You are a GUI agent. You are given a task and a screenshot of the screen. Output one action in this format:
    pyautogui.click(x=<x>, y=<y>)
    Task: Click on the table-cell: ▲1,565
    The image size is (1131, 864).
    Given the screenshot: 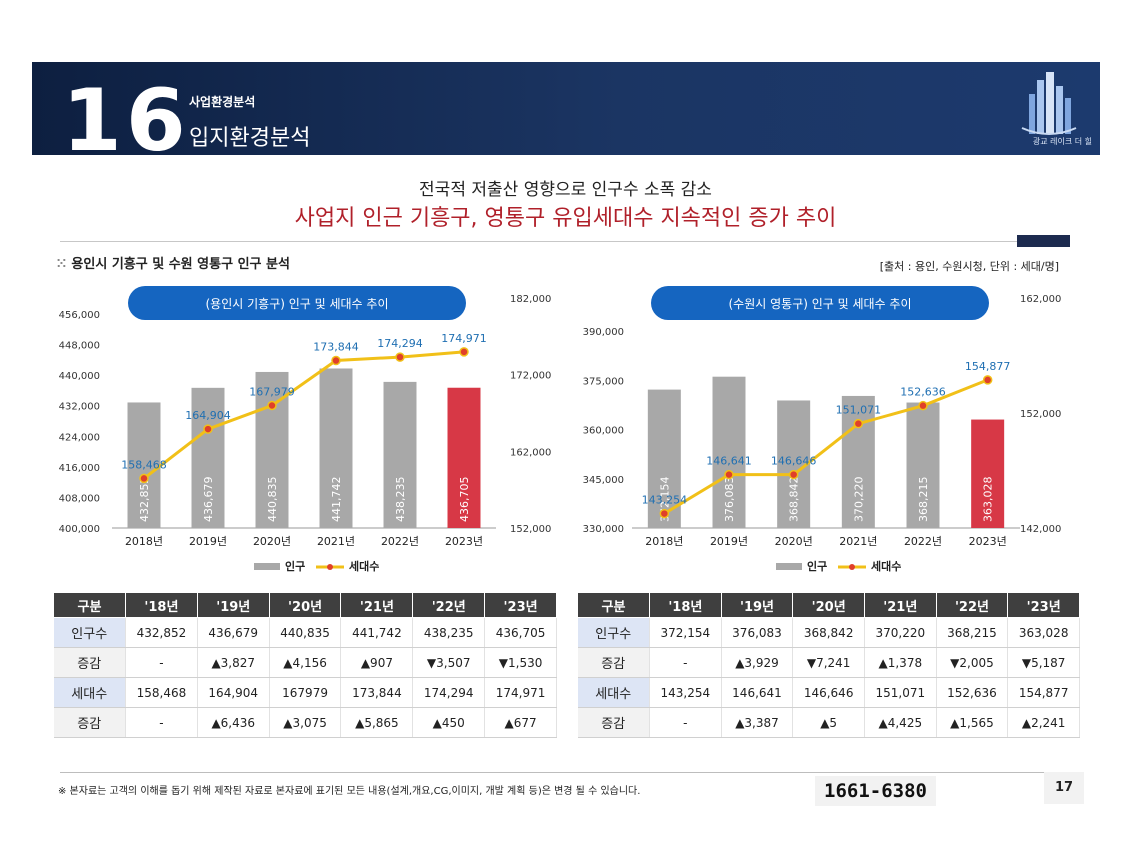 What is the action you would take?
    pyautogui.click(x=972, y=722)
    